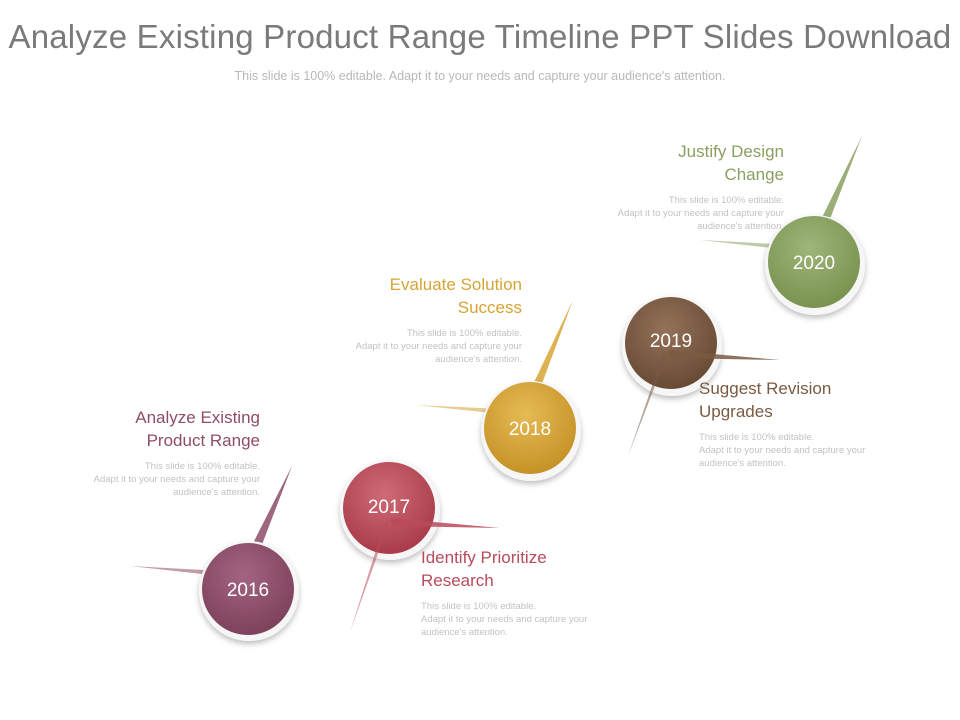 This screenshot has height=720, width=960. What do you see at coordinates (782, 450) in the screenshot?
I see `step-desc-2019-line2: Adapt it to your needs and capture your` at bounding box center [782, 450].